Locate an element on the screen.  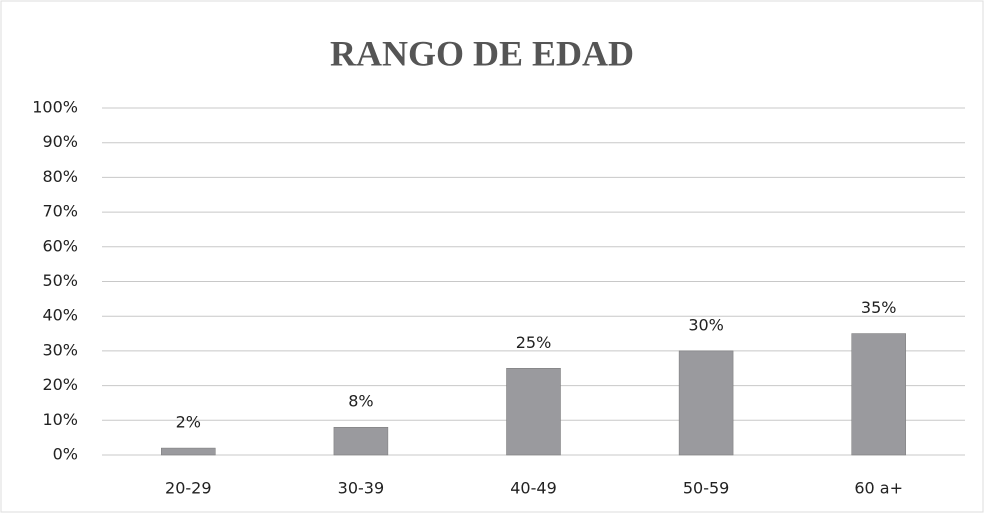
x-tick-label: 40-49 is located at coordinates (533, 488).